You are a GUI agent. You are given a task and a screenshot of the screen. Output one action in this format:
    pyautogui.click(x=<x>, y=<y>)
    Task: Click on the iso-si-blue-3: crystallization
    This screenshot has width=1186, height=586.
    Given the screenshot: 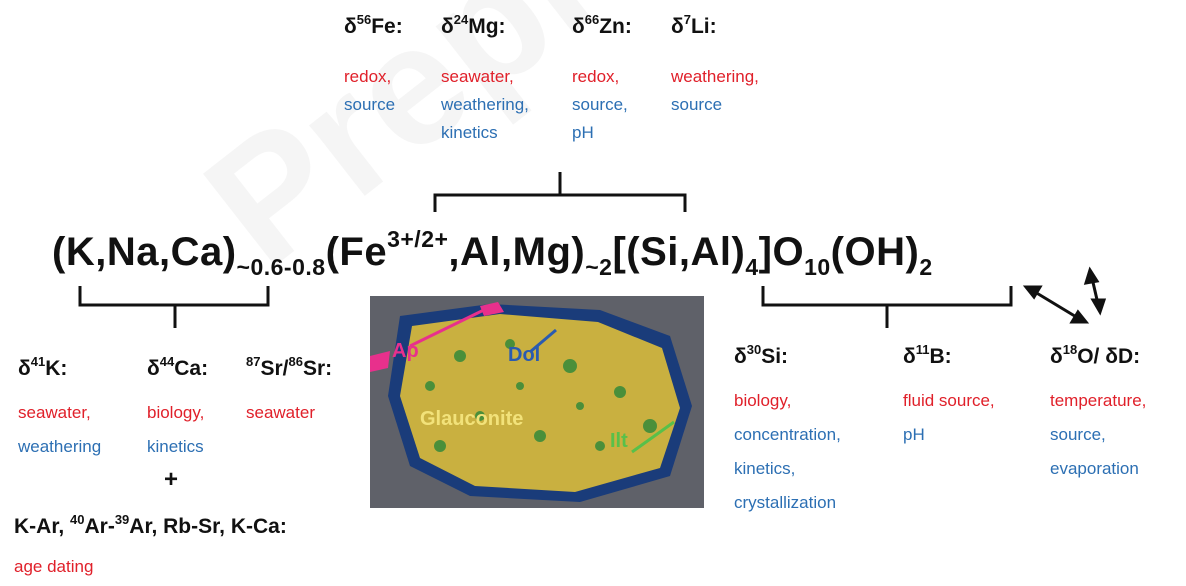 What is the action you would take?
    pyautogui.click(x=785, y=502)
    